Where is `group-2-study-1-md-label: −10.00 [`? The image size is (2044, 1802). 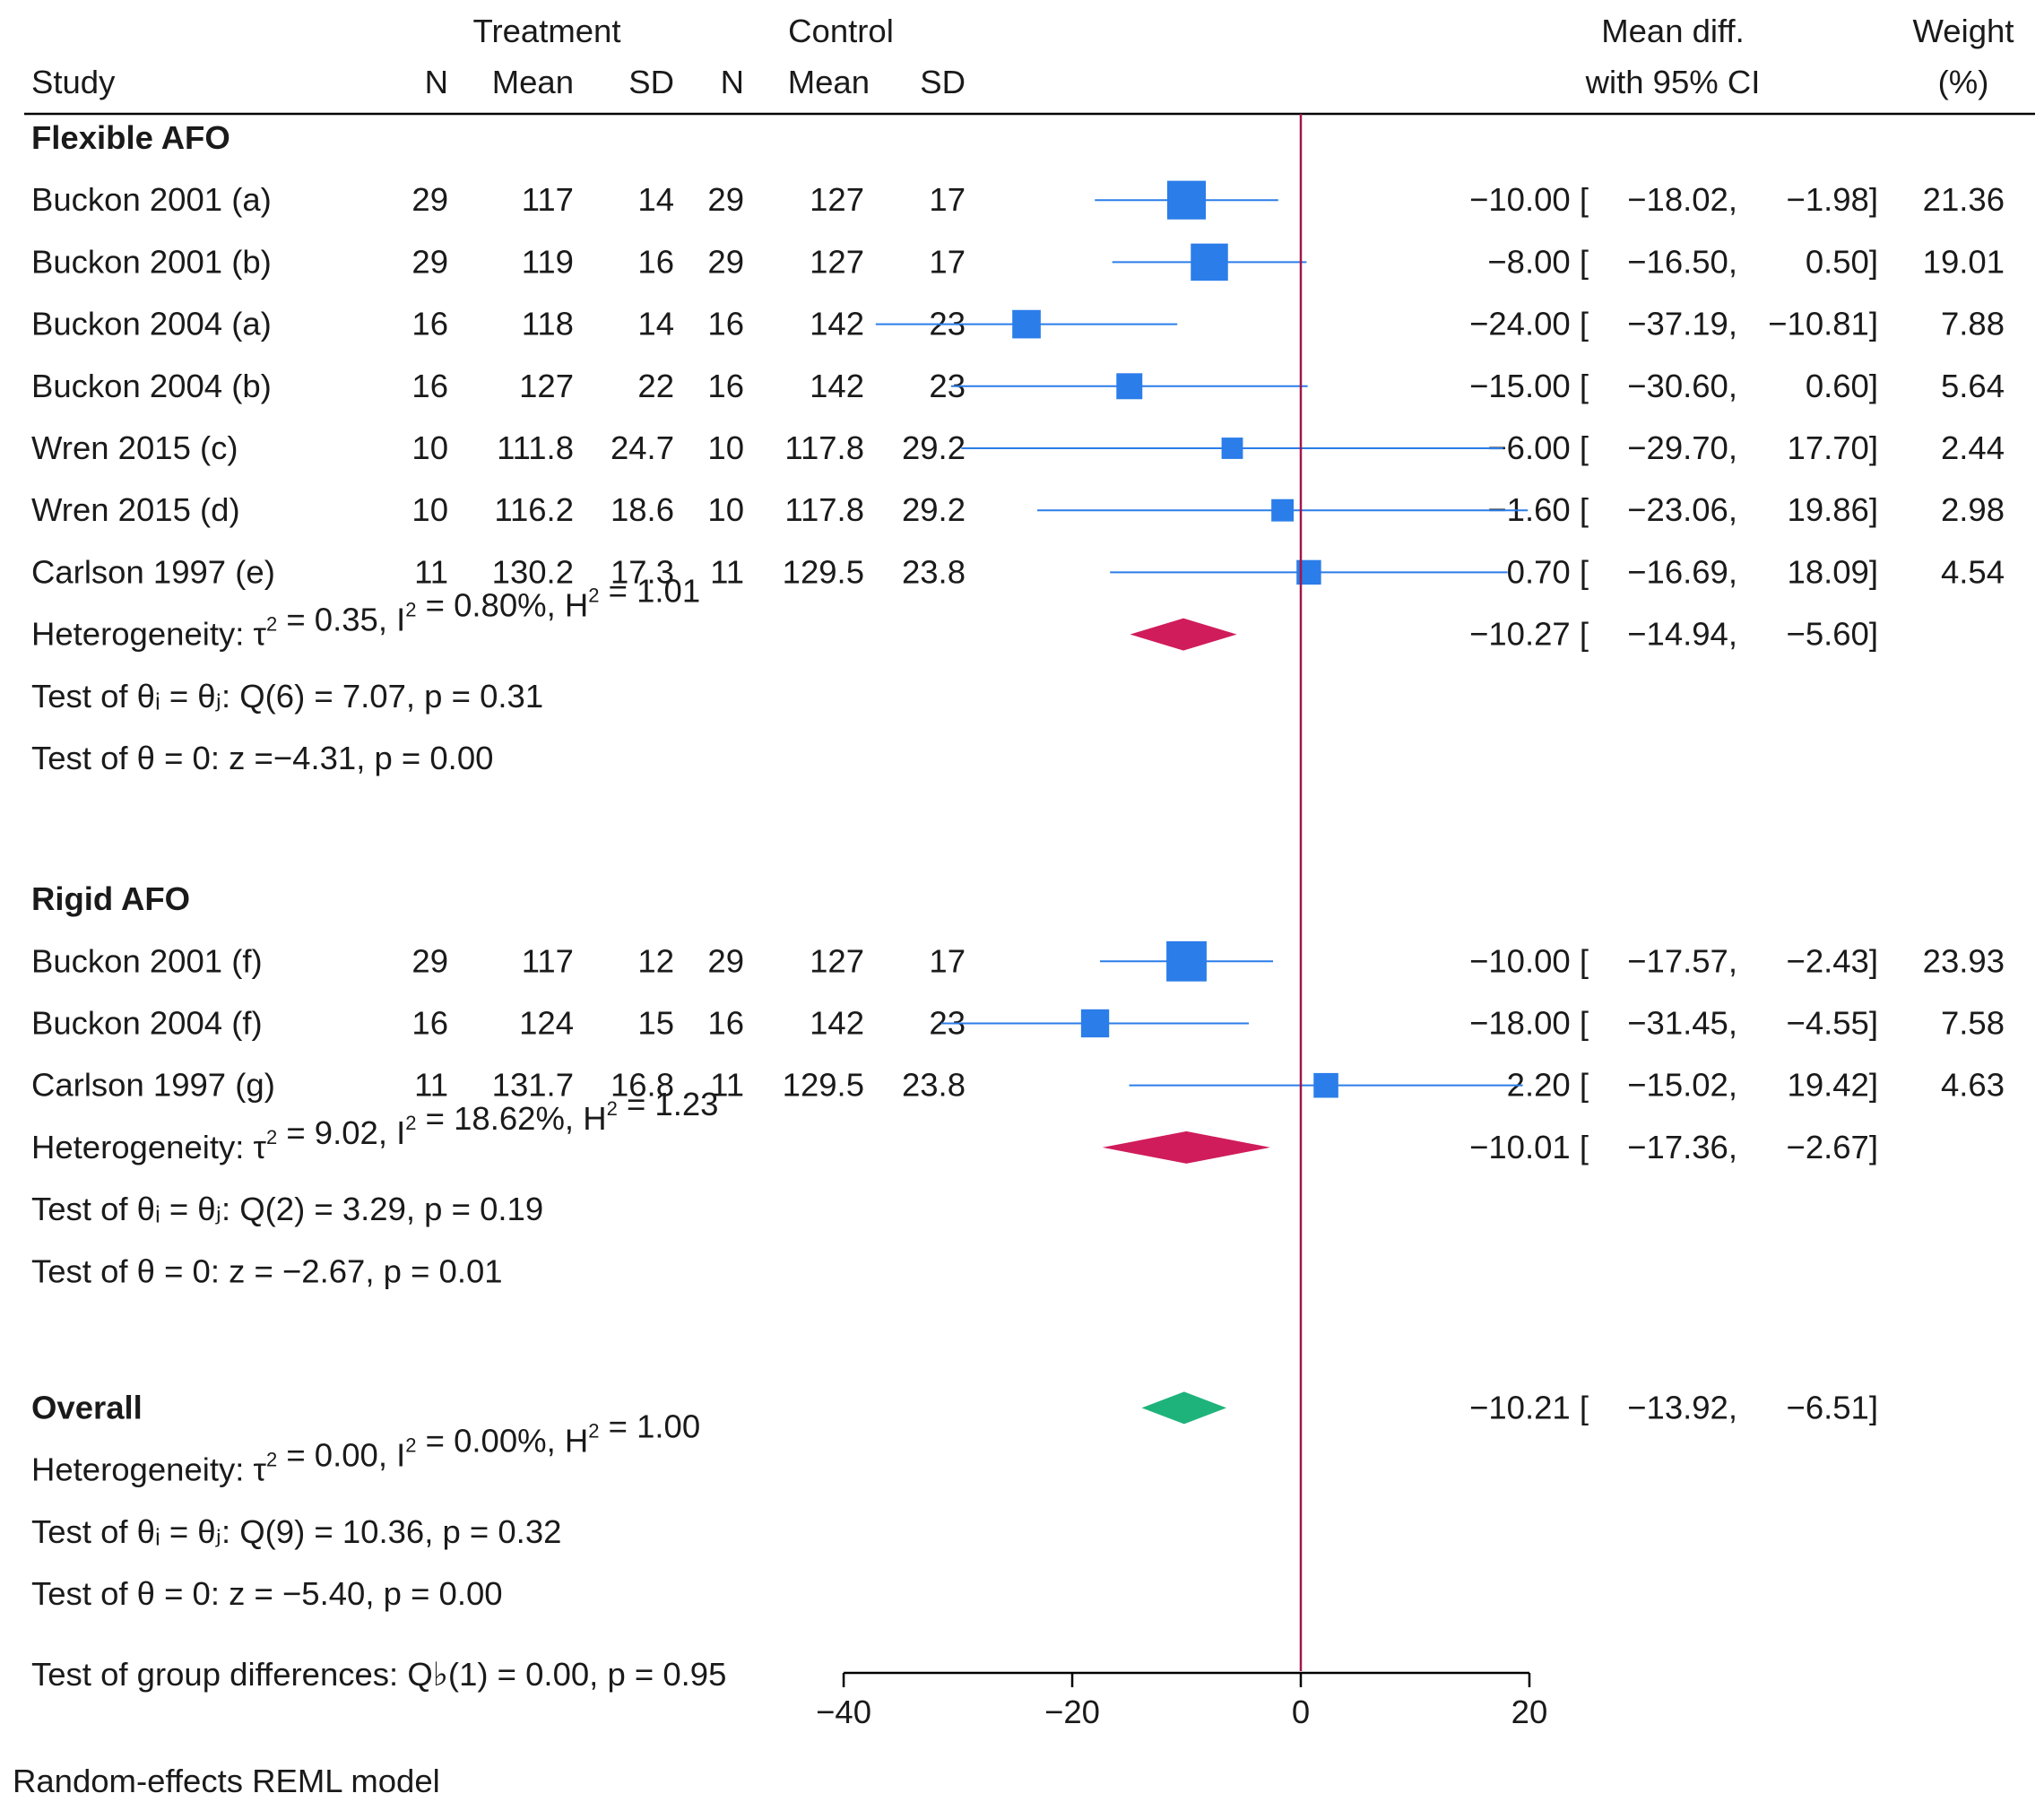 group-2-study-1-md-label: −10.00 [ is located at coordinates (1529, 961).